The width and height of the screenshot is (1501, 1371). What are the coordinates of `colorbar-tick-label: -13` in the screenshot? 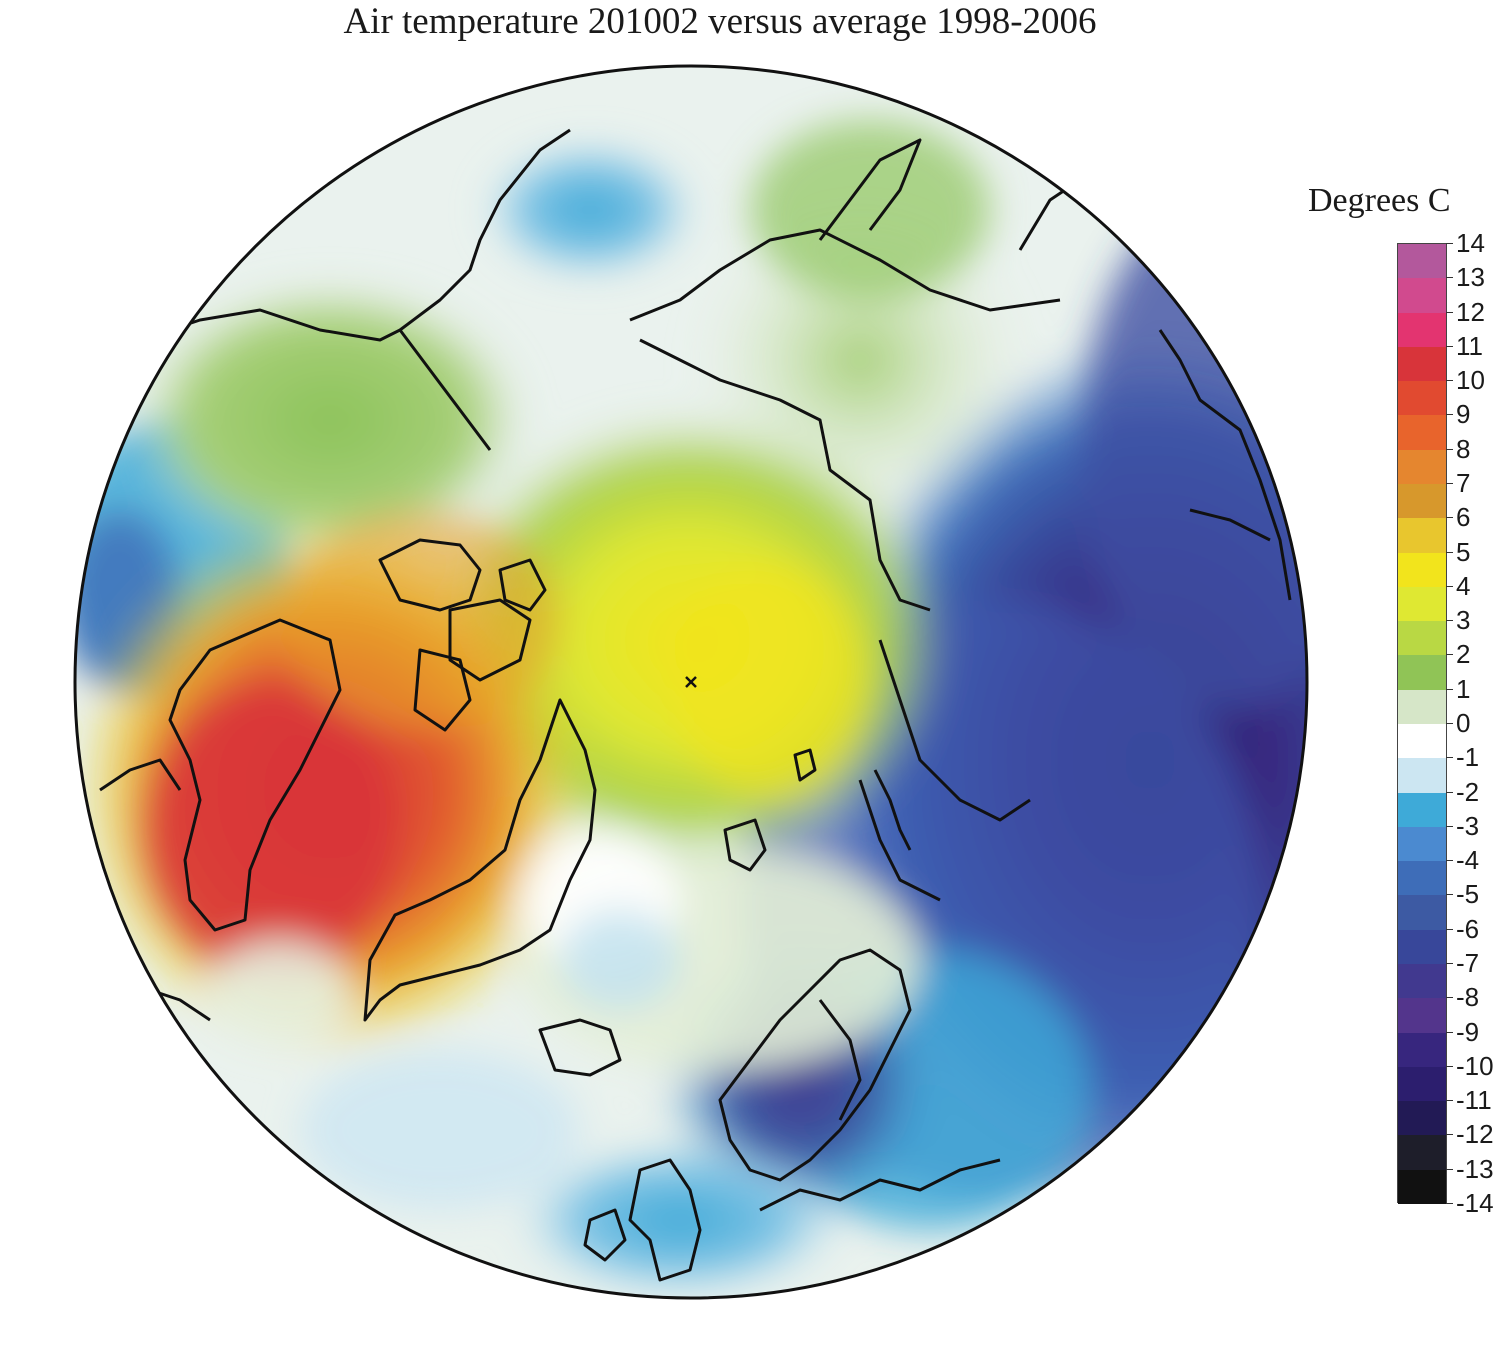 It's located at (1475, 1168).